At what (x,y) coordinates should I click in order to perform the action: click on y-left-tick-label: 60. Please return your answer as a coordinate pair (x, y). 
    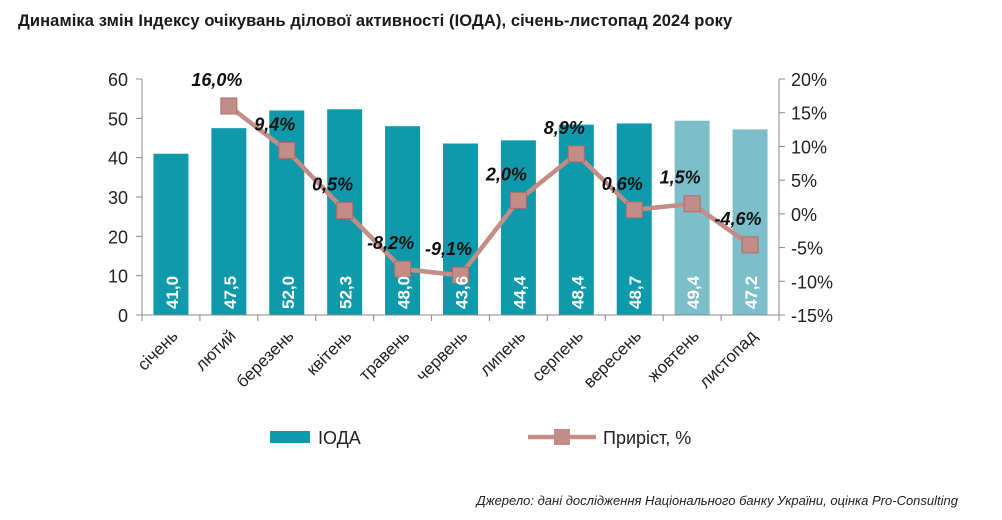
    Looking at the image, I should click on (118, 80).